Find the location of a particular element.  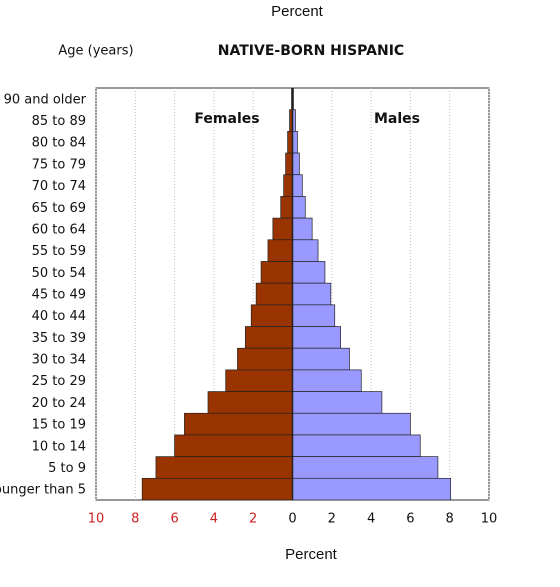

chart-title: NATIVE-BORN HISPANIC is located at coordinates (311, 51).